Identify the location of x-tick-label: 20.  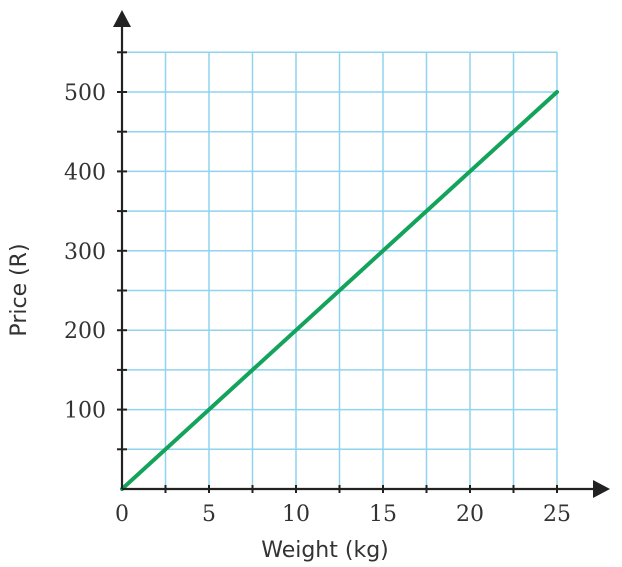
(470, 514).